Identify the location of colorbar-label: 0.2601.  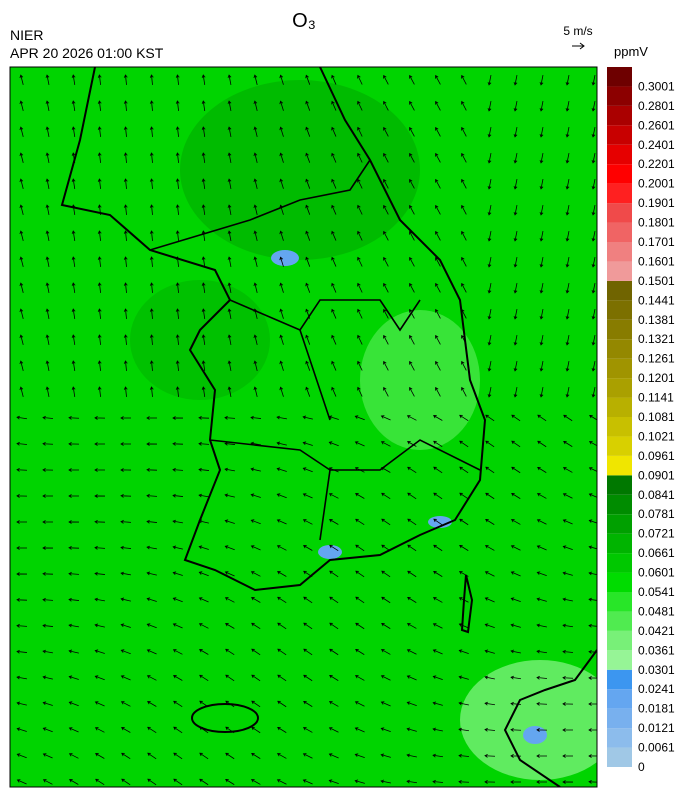
(656, 125).